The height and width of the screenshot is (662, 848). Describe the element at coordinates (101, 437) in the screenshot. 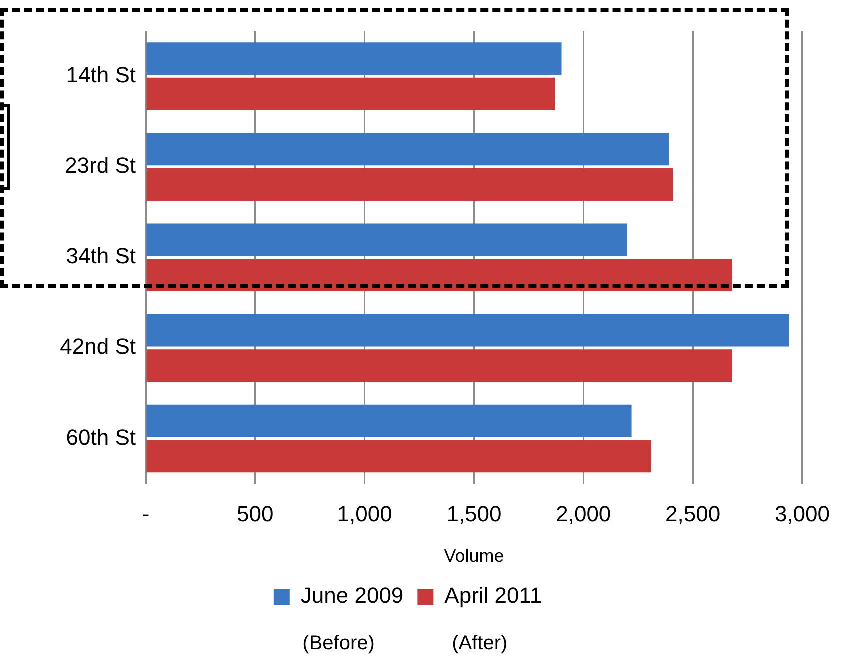

I see `y-tick-label: 60th St` at that location.